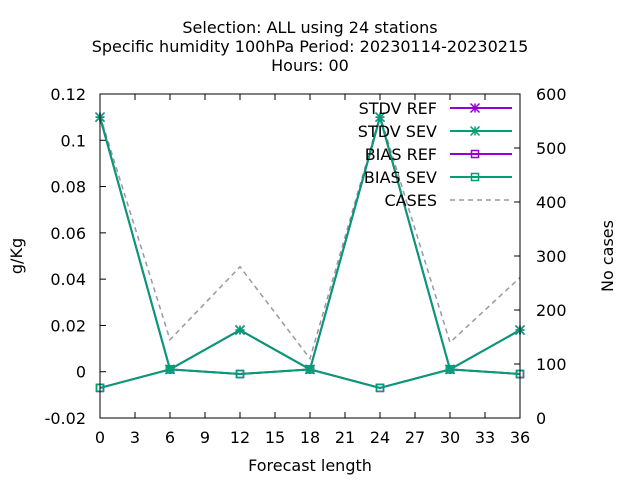 This screenshot has width=640, height=480. Describe the element at coordinates (475, 131) in the screenshot. I see `legend-marker-stdv-sev` at that location.